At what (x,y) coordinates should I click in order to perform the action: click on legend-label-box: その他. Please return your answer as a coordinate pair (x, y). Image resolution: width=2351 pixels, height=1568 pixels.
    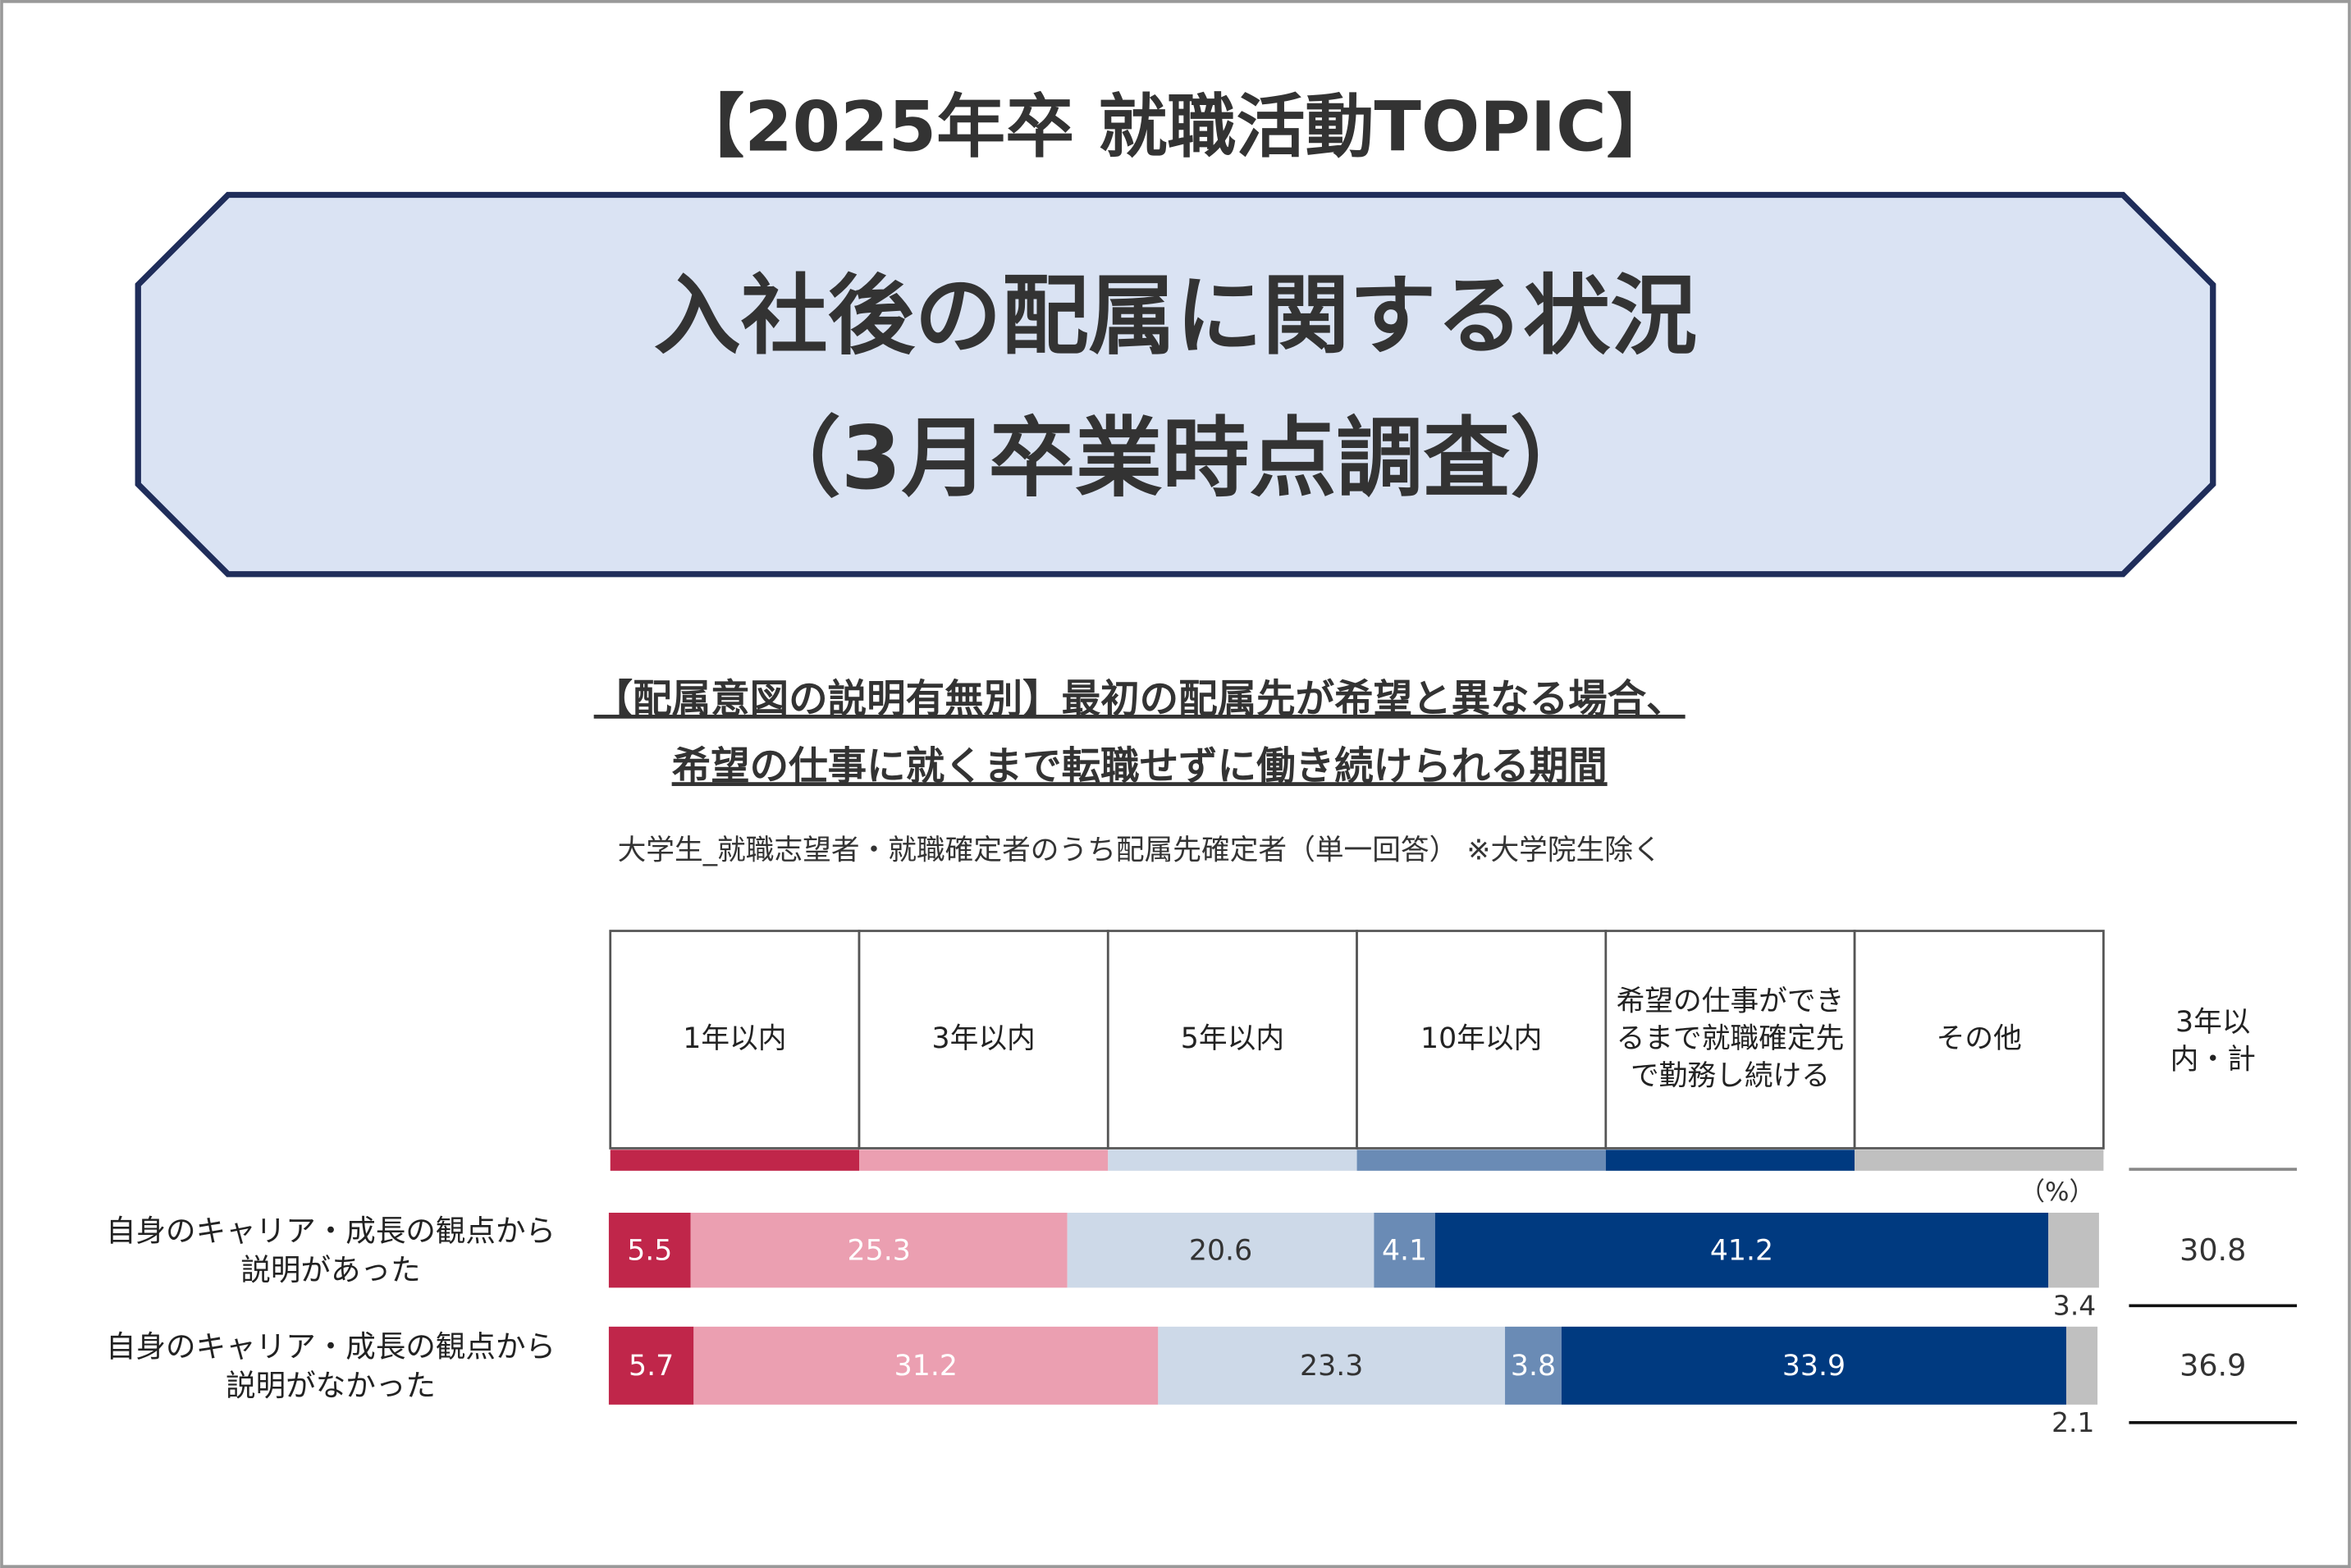
    Looking at the image, I should click on (1979, 1039).